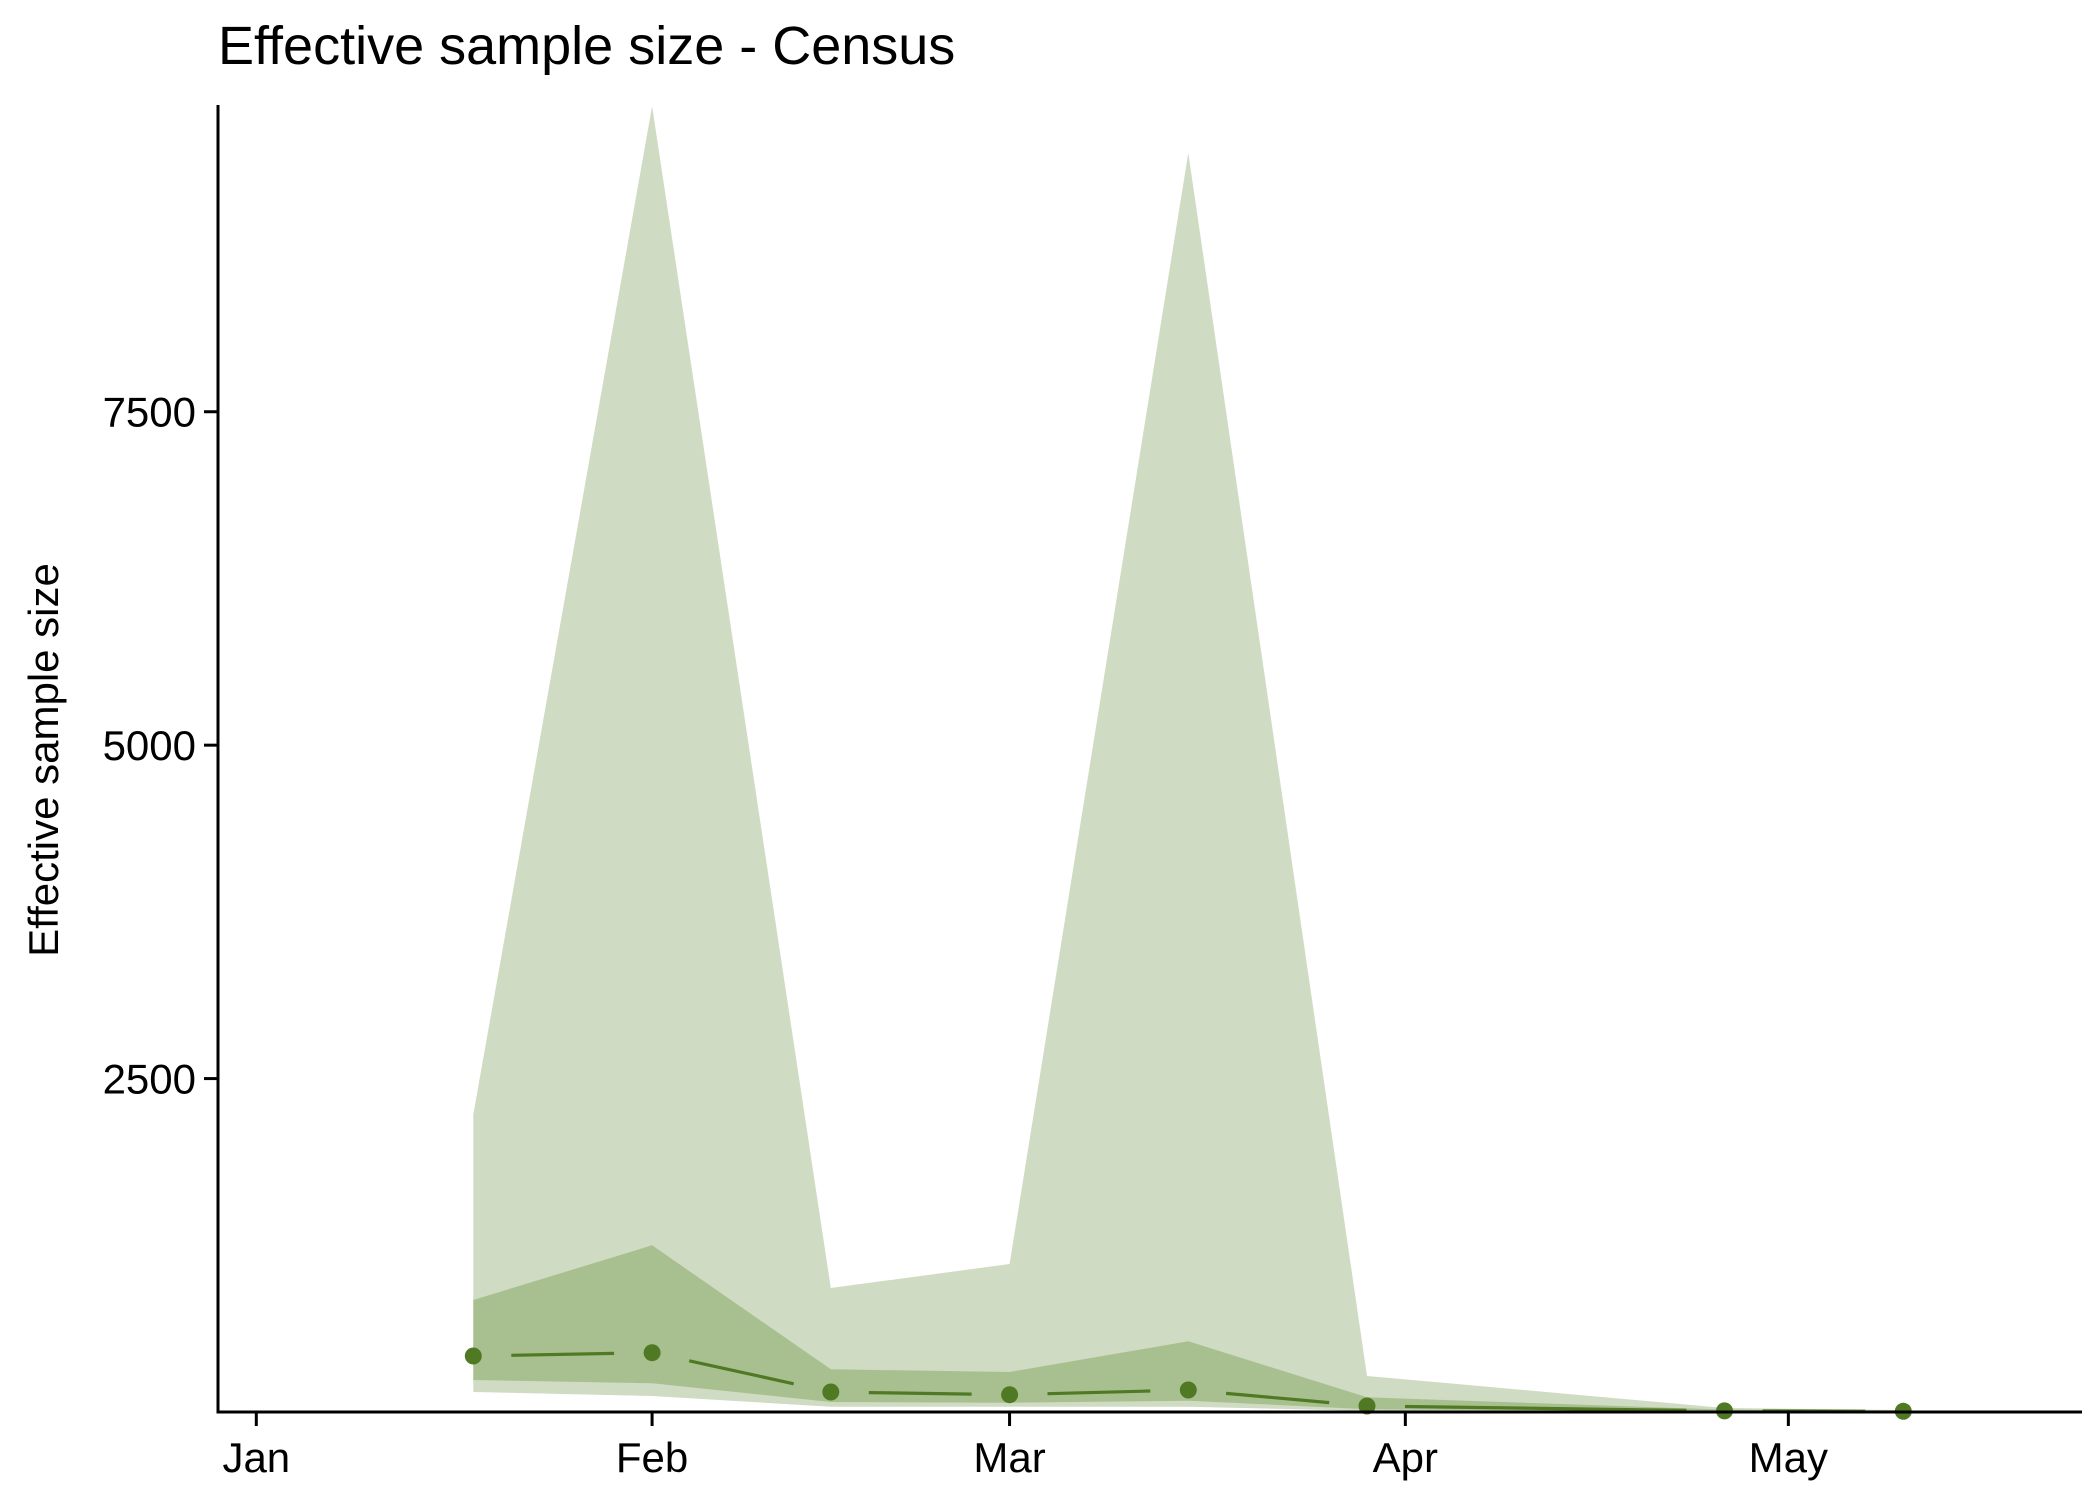  I want to click on y-tick-label: 2500, so click(149, 1079).